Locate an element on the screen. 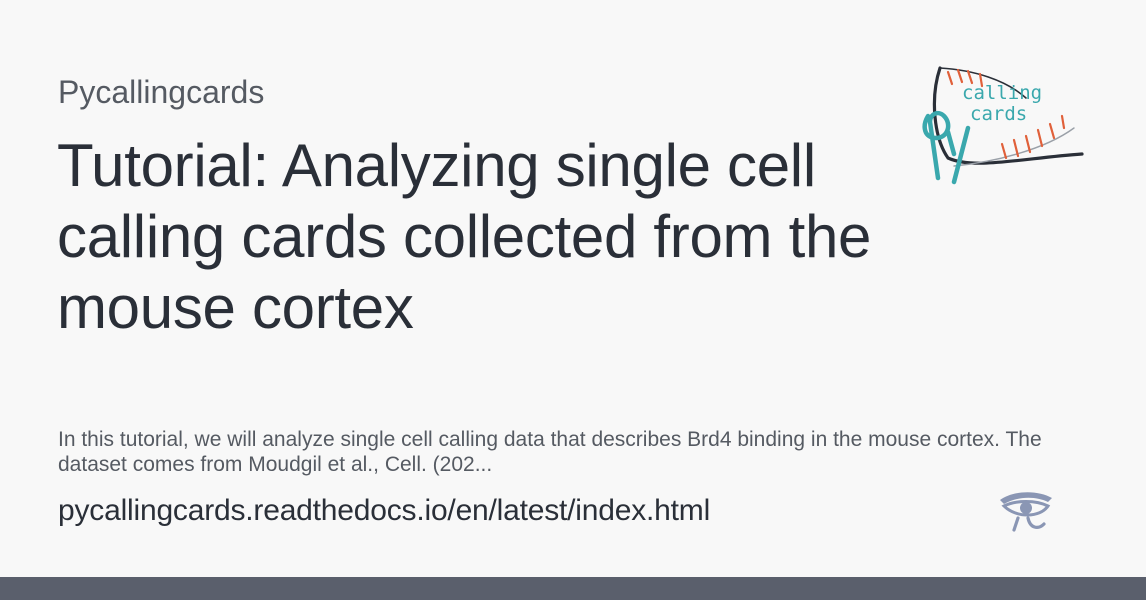 This screenshot has height=600, width=1146. bottom-bar is located at coordinates (573, 588).